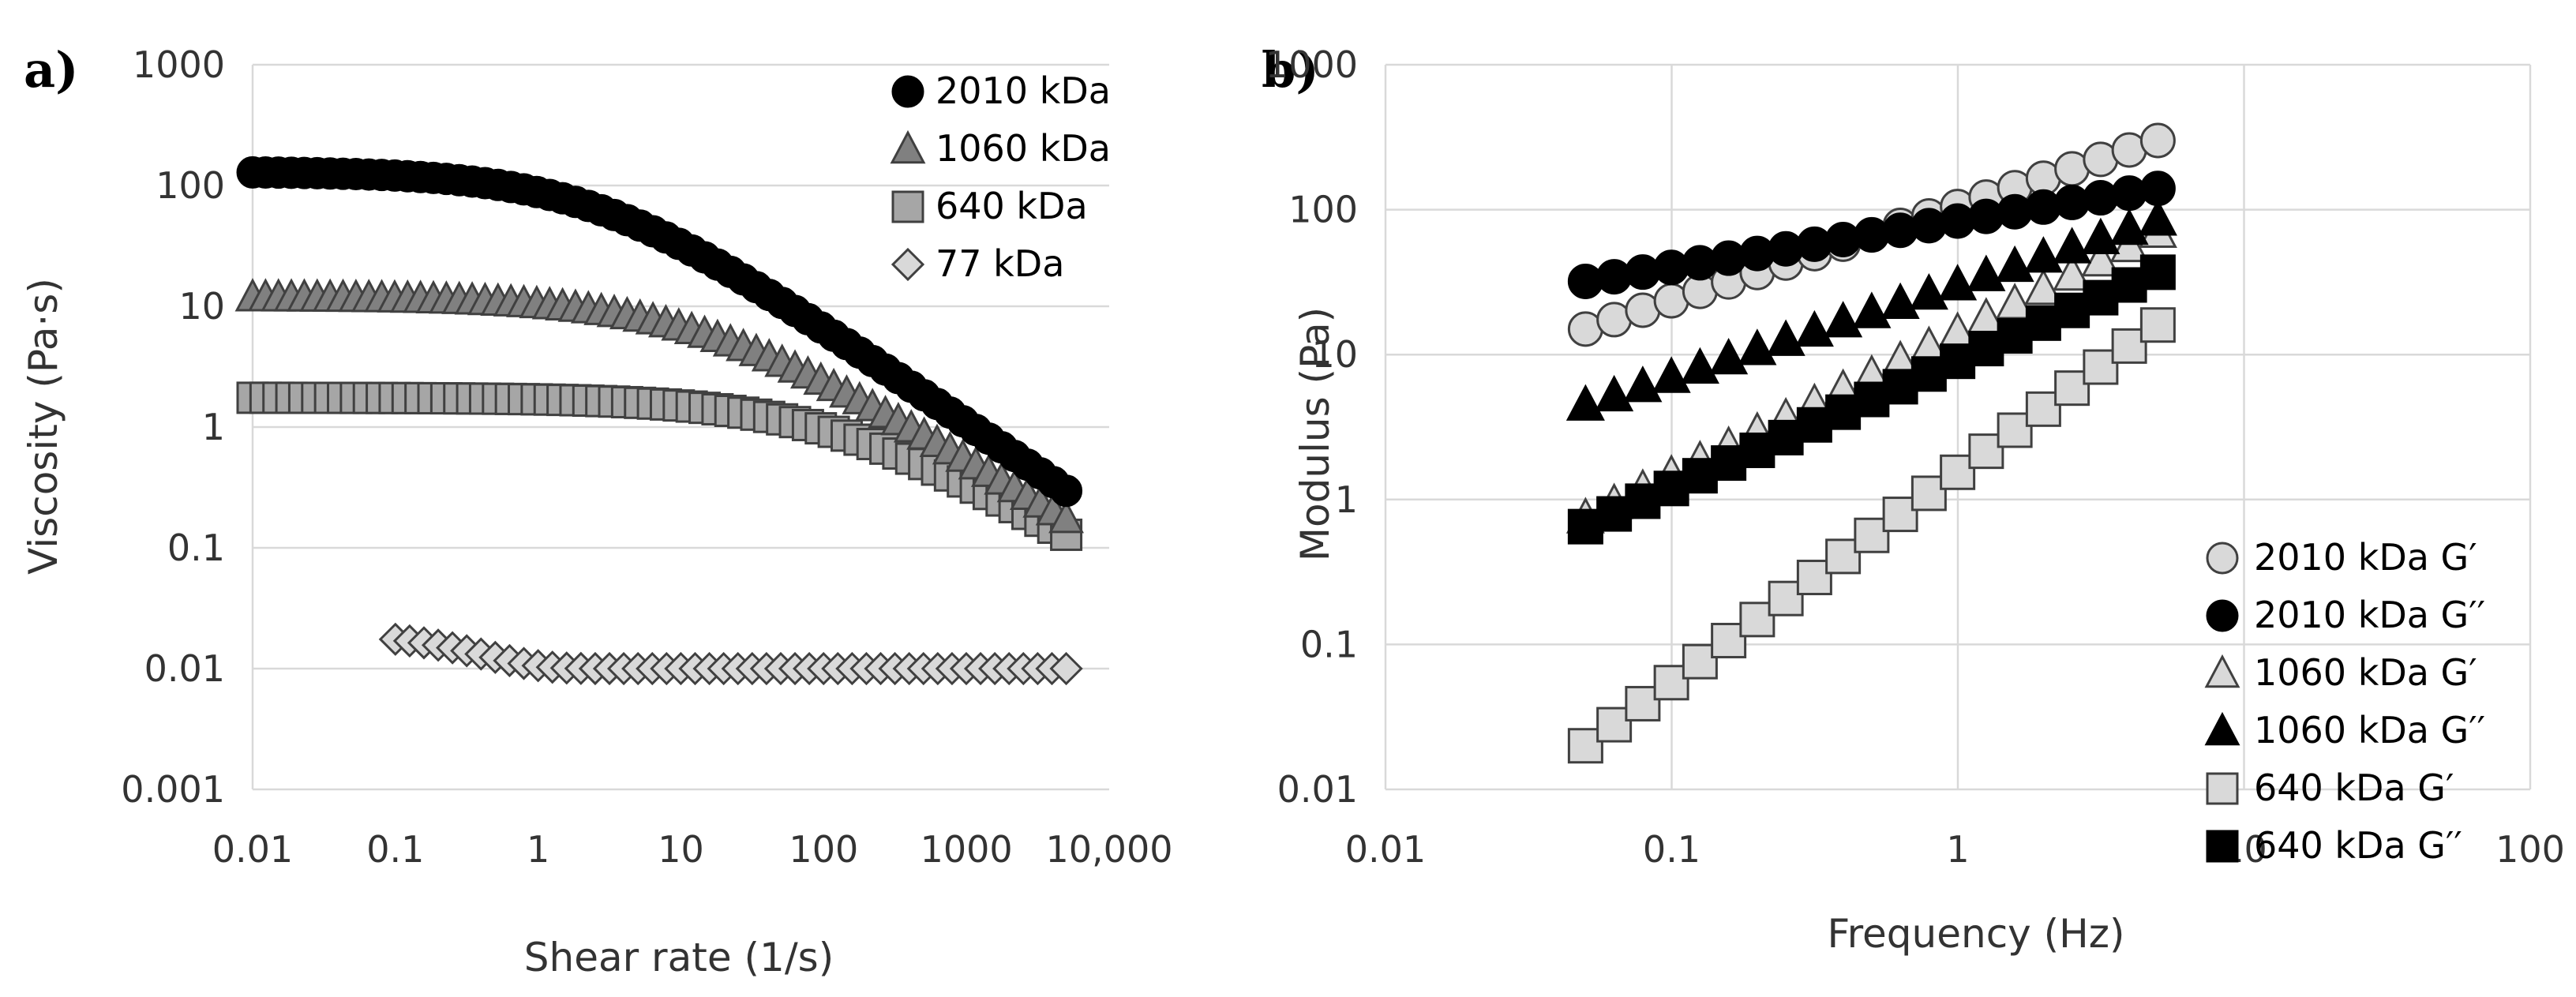 Image resolution: width=2576 pixels, height=997 pixels. What do you see at coordinates (52, 70) in the screenshot?
I see `panel-a-letter: a)` at bounding box center [52, 70].